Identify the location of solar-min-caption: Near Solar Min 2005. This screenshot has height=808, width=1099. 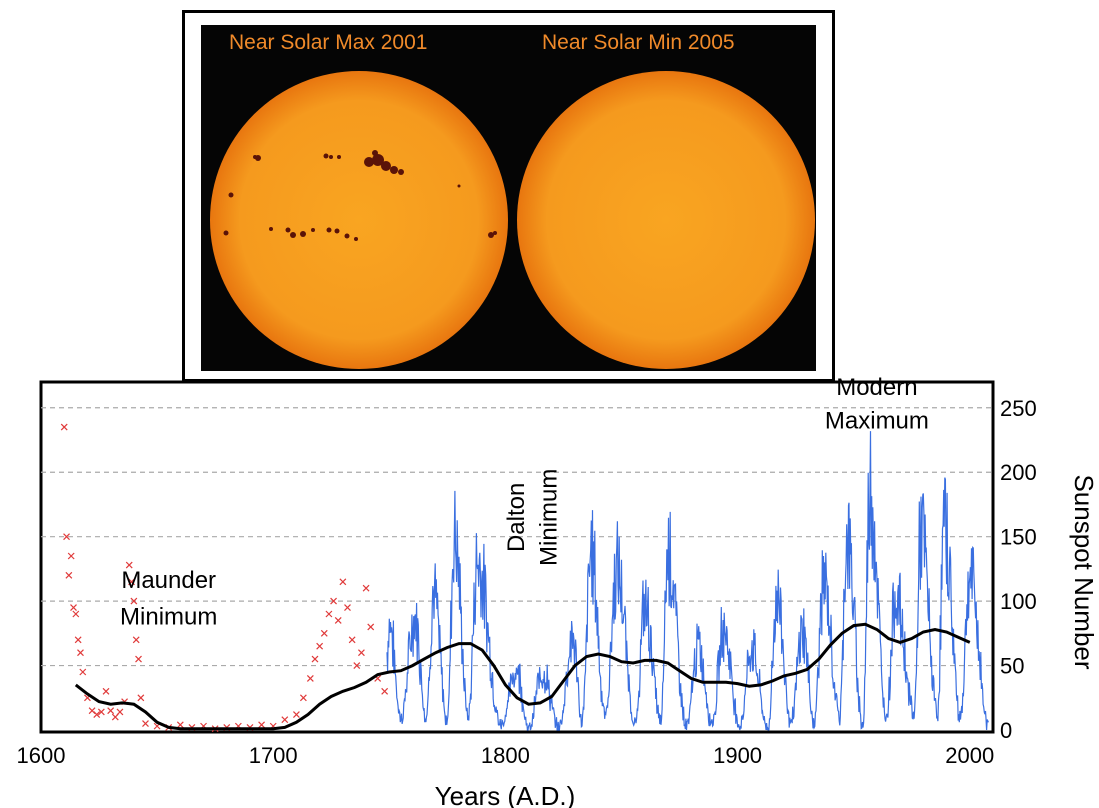
(638, 42).